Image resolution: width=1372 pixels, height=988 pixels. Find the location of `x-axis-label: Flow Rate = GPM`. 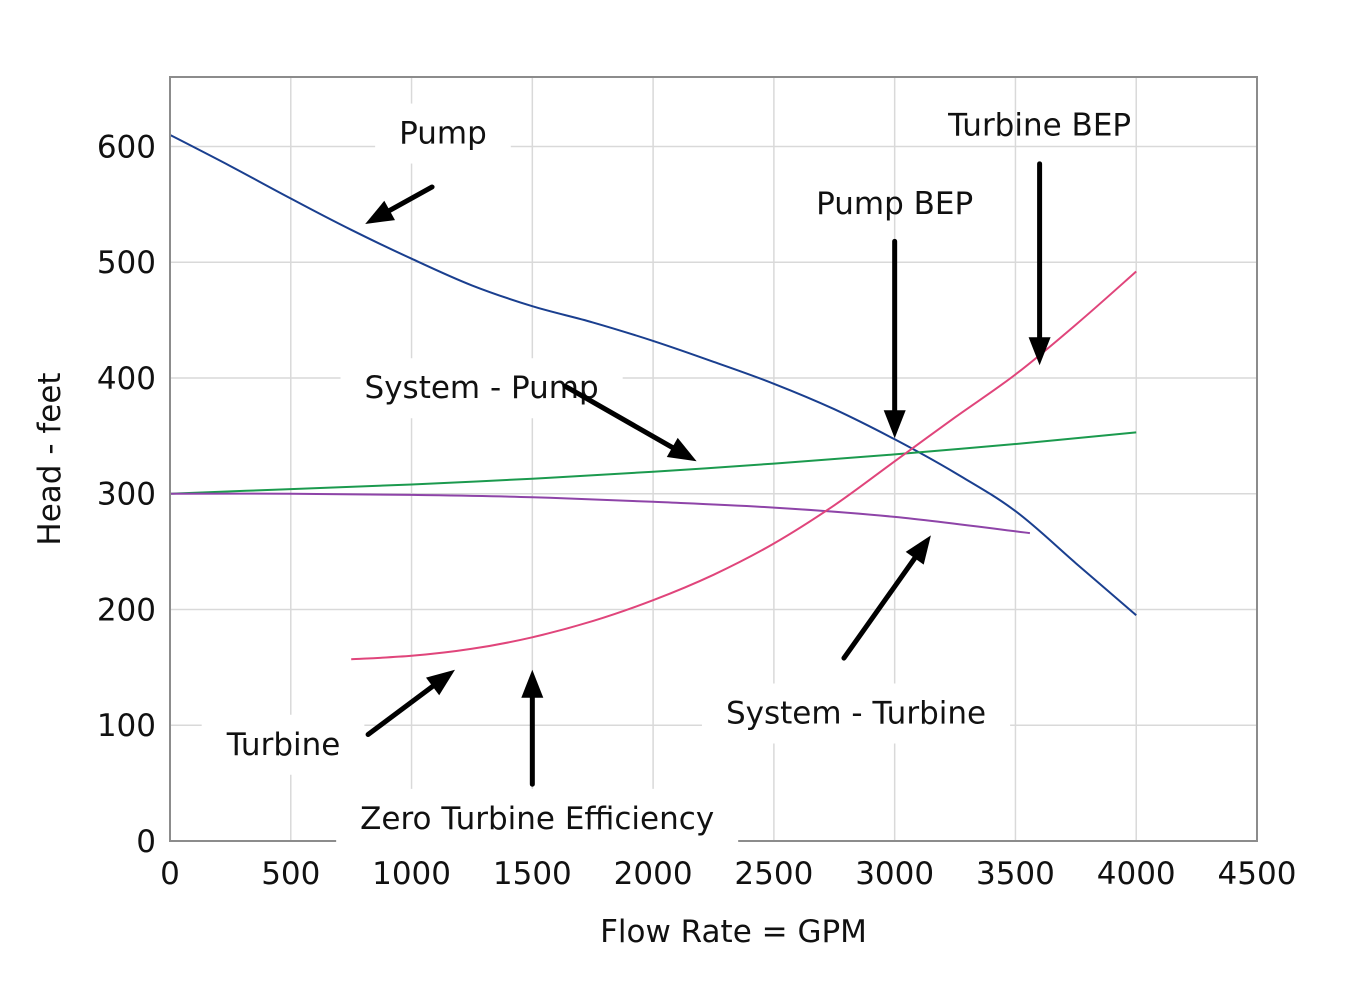

x-axis-label: Flow Rate = GPM is located at coordinates (733, 932).